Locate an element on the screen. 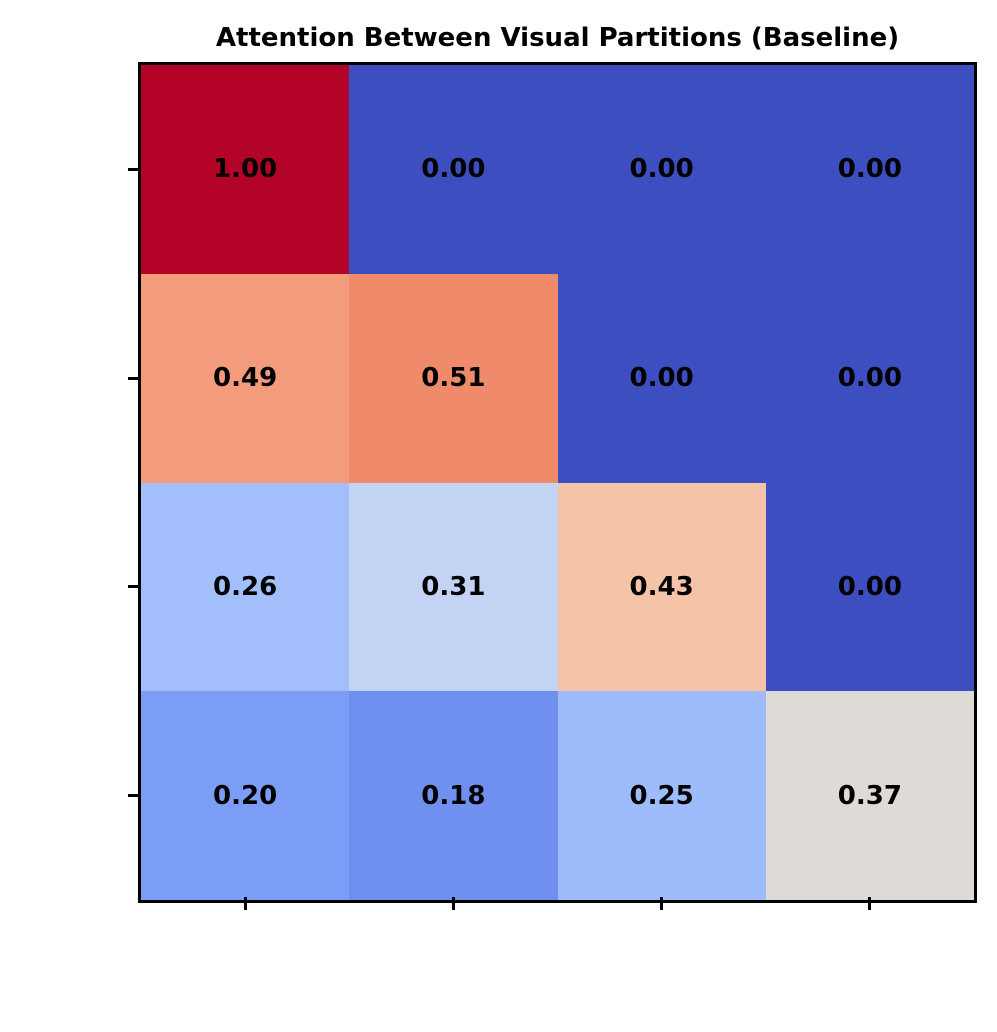  heatmap-cell-r3c0: 0.20 is located at coordinates (245, 795).